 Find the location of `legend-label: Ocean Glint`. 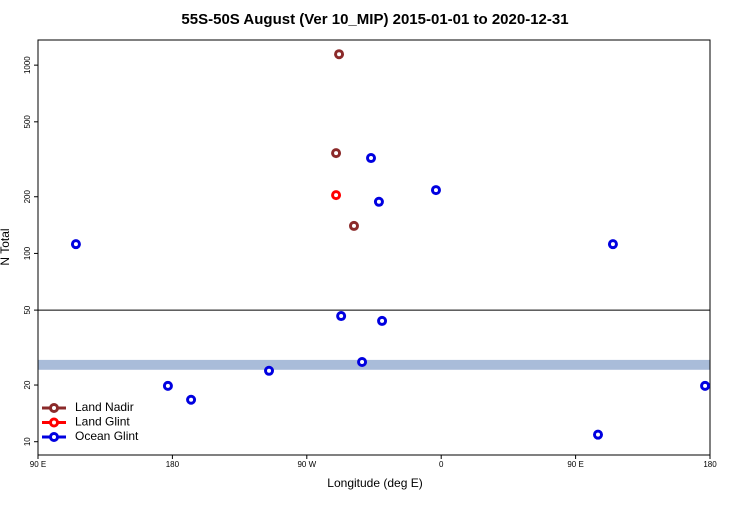

legend-label: Ocean Glint is located at coordinates (107, 436).